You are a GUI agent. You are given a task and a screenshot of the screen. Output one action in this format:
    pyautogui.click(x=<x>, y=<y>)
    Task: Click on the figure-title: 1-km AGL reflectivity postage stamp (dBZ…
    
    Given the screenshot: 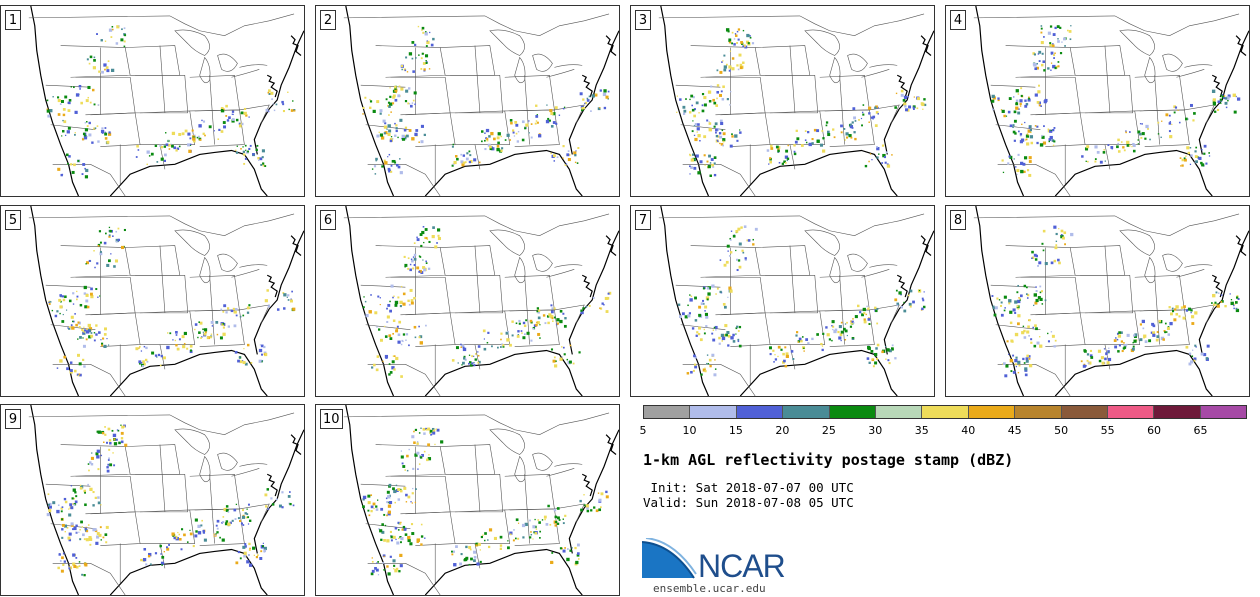 What is the action you would take?
    pyautogui.click(x=828, y=460)
    